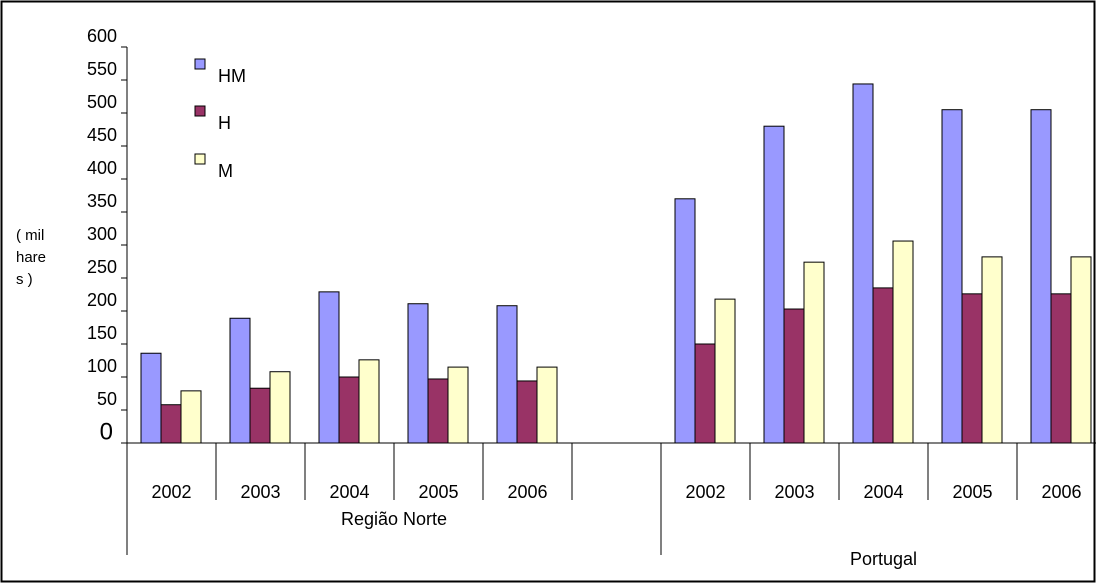  I want to click on y-axis-label: s ), so click(24, 279).